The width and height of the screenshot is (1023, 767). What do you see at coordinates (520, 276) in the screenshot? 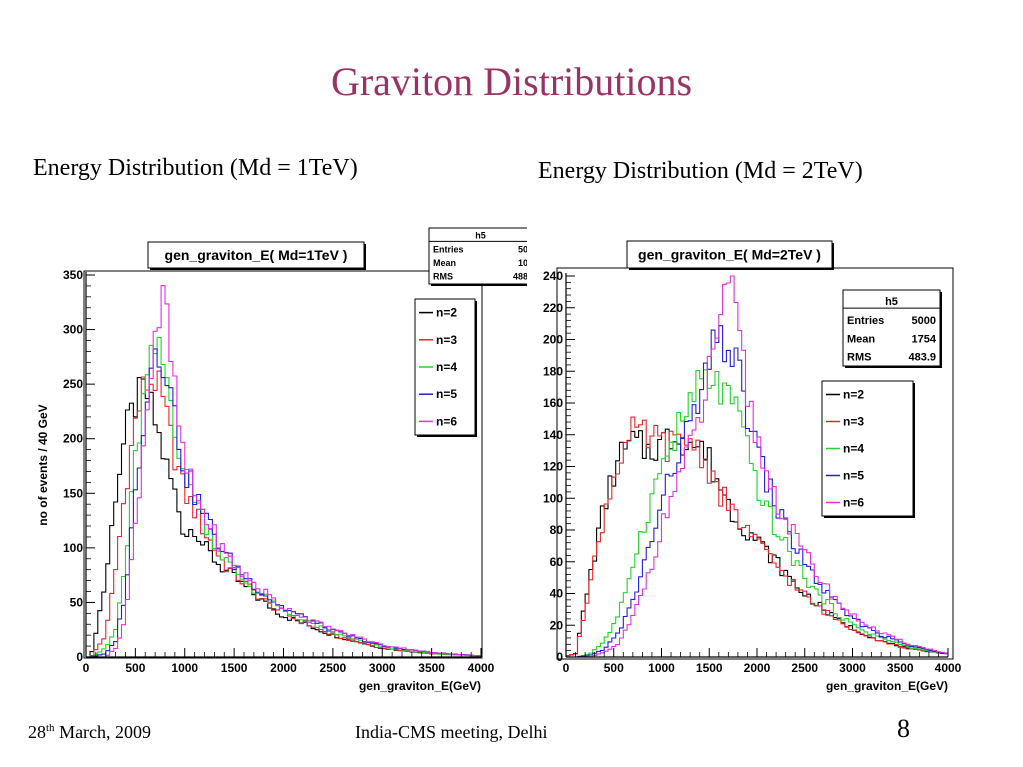
I see `stats-value: 488` at bounding box center [520, 276].